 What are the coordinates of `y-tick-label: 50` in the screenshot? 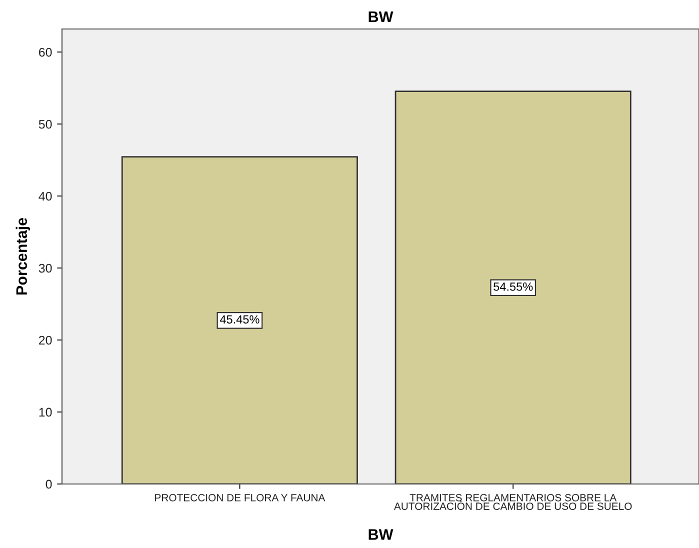 It's located at (45, 124).